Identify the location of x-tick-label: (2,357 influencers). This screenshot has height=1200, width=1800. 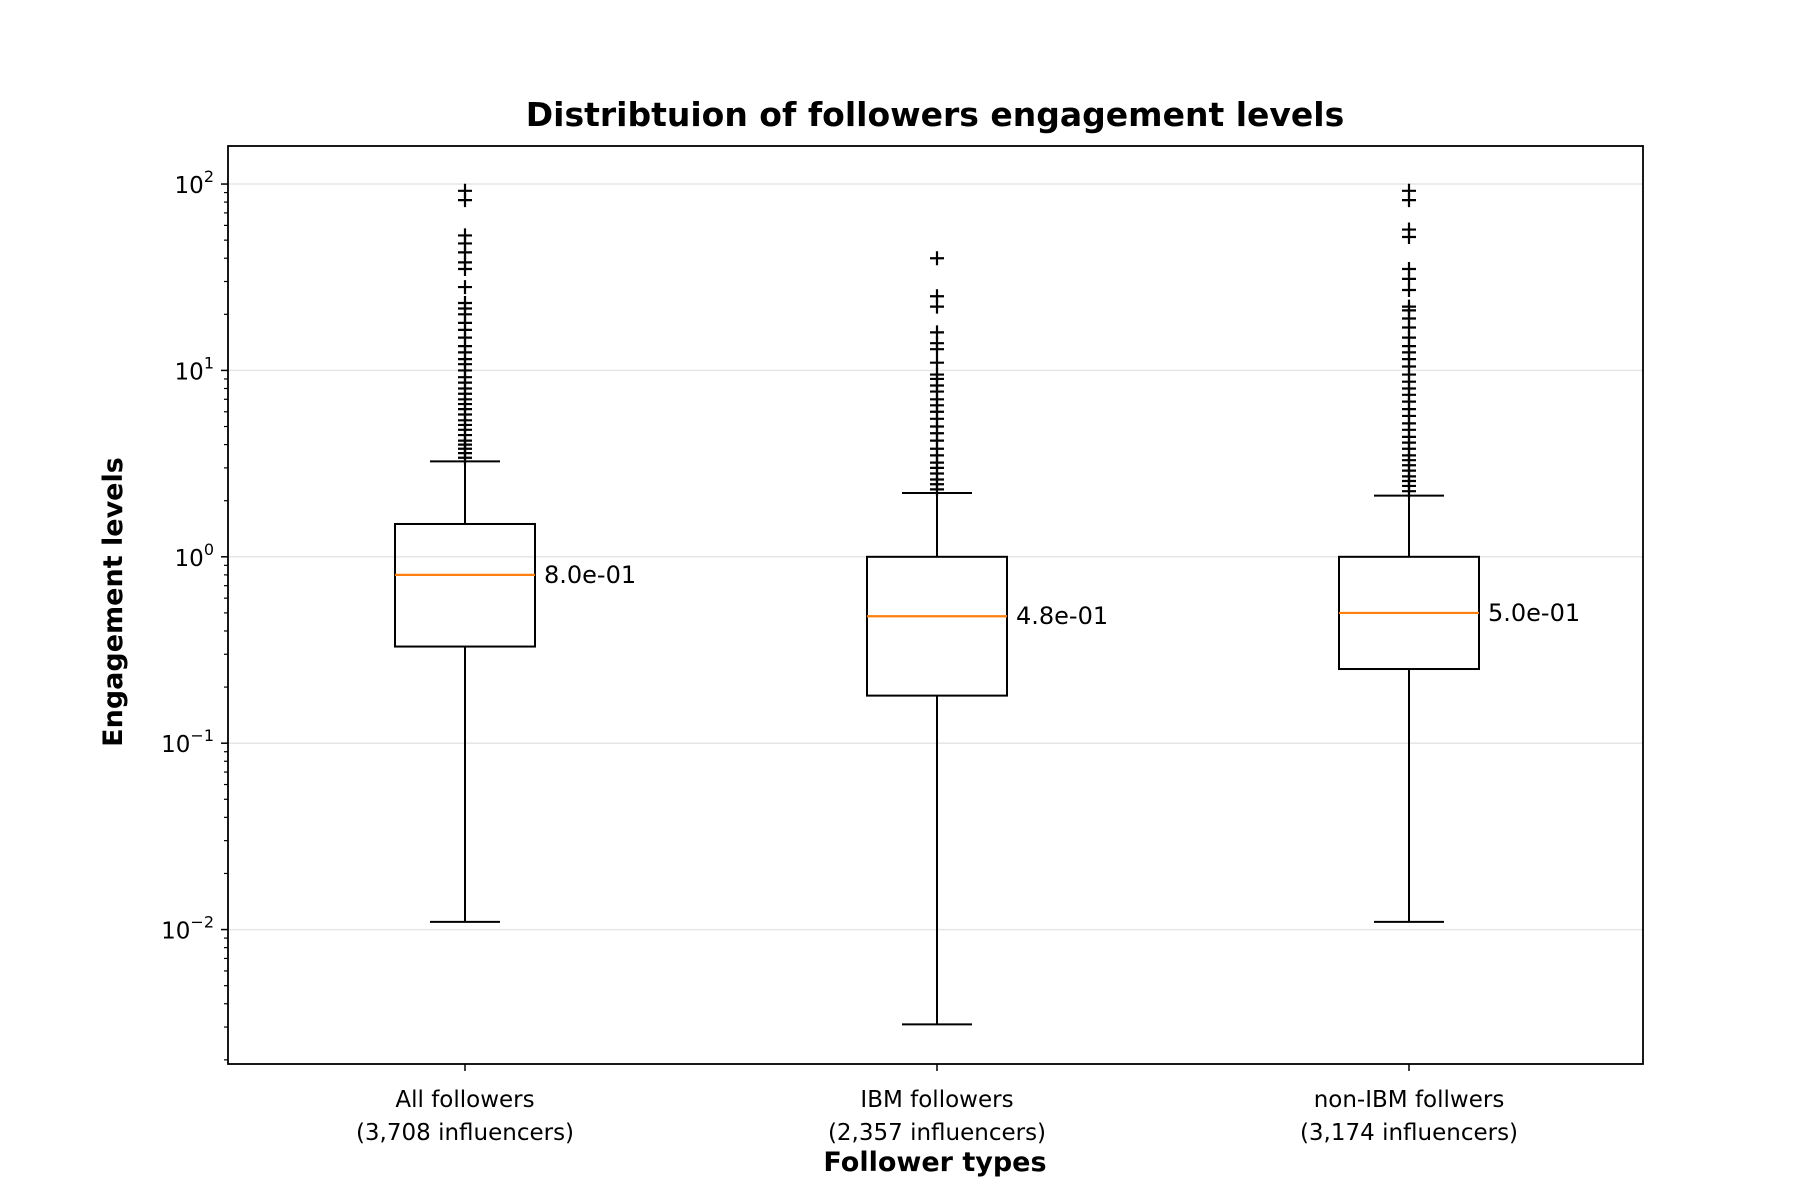
(937, 1133).